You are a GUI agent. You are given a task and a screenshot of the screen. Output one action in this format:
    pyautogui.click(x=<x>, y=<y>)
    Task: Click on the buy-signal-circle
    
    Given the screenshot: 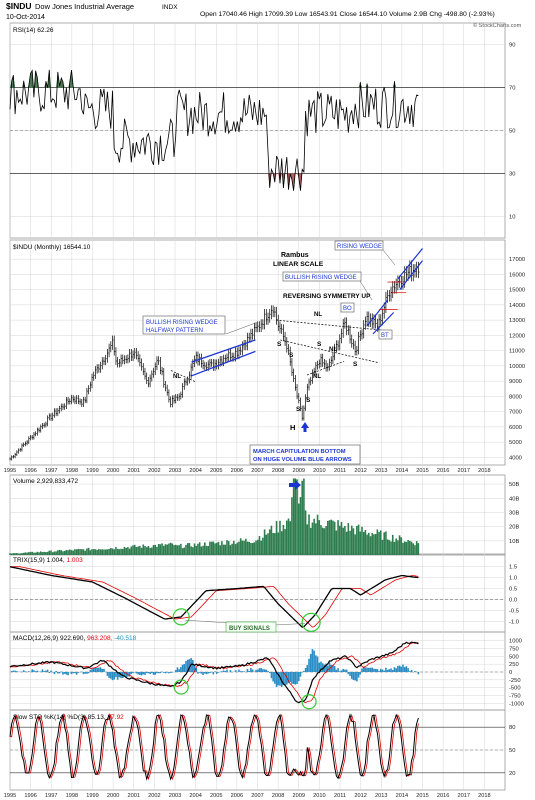 What is the action you would take?
    pyautogui.click(x=181, y=617)
    